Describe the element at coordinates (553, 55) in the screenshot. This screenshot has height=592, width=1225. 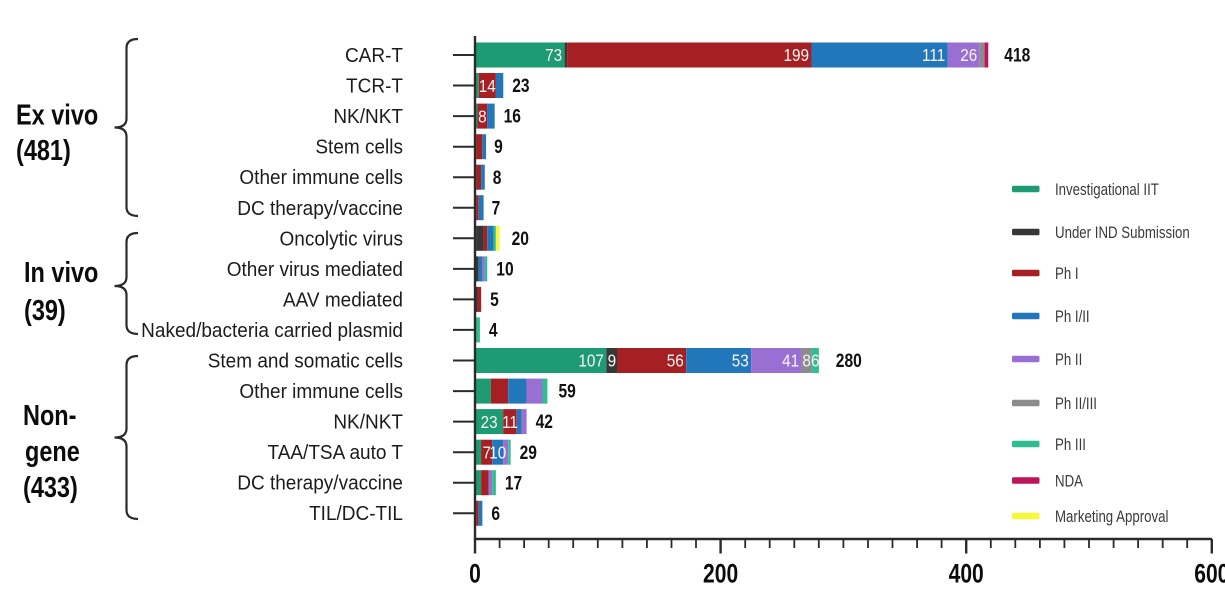
I see `svg-text: 73` at that location.